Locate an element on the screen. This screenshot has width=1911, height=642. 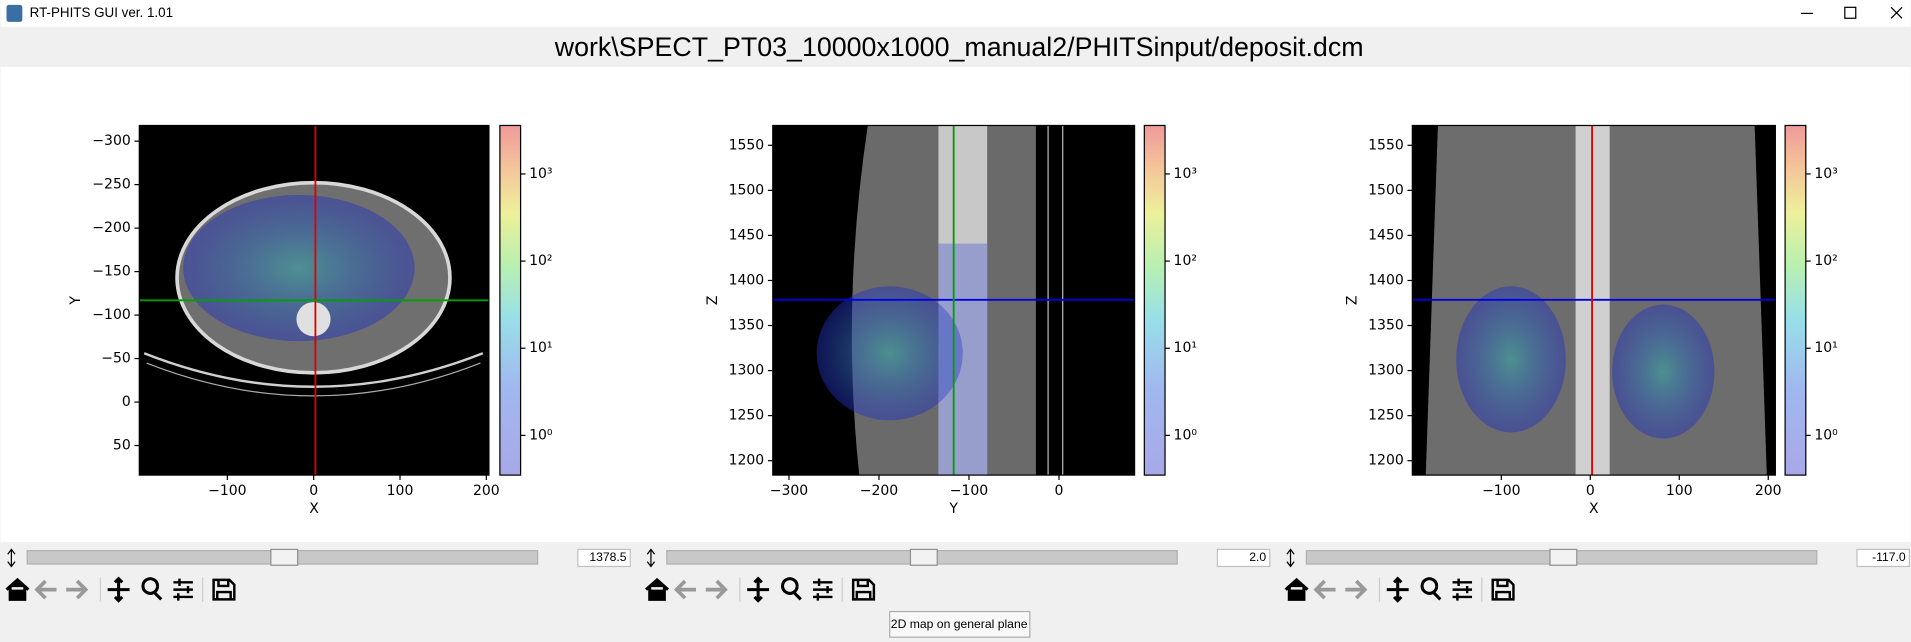
y-tick-label: 0 is located at coordinates (126, 402).